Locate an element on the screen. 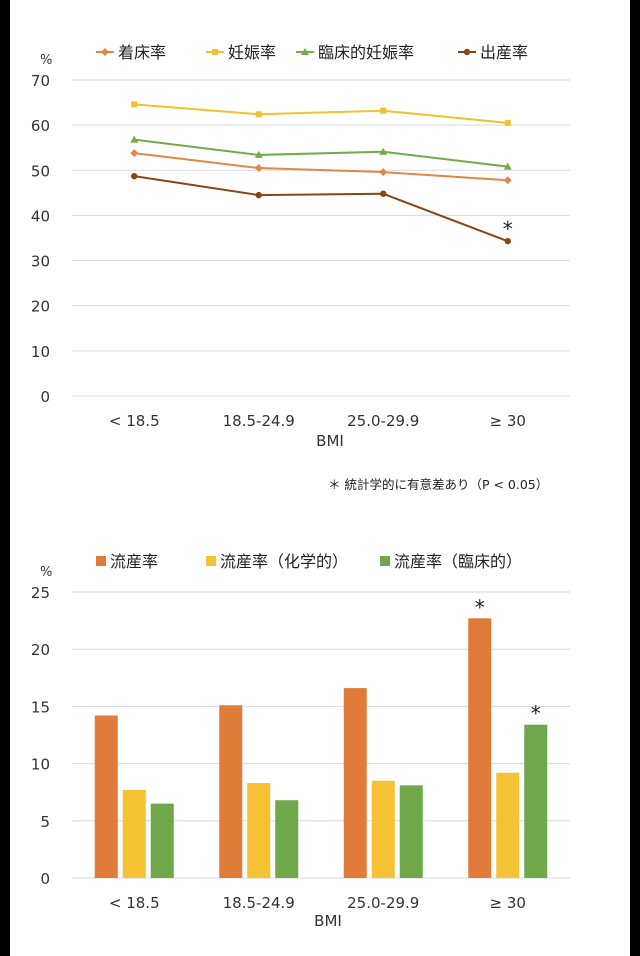 This screenshot has height=956, width=640. y-tick-label: 25 is located at coordinates (40, 593).